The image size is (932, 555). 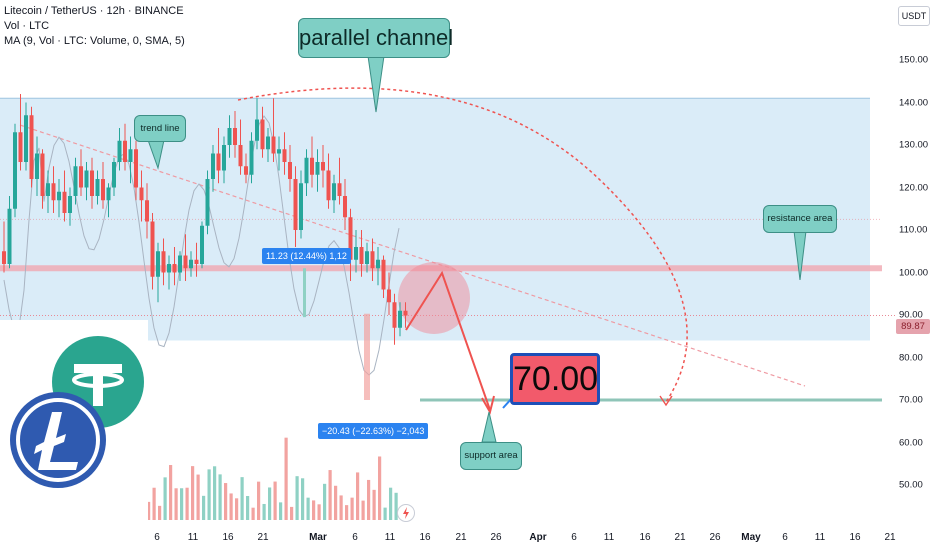 What do you see at coordinates (800, 219) in the screenshot?
I see `resistance-area-callout: resistance area` at bounding box center [800, 219].